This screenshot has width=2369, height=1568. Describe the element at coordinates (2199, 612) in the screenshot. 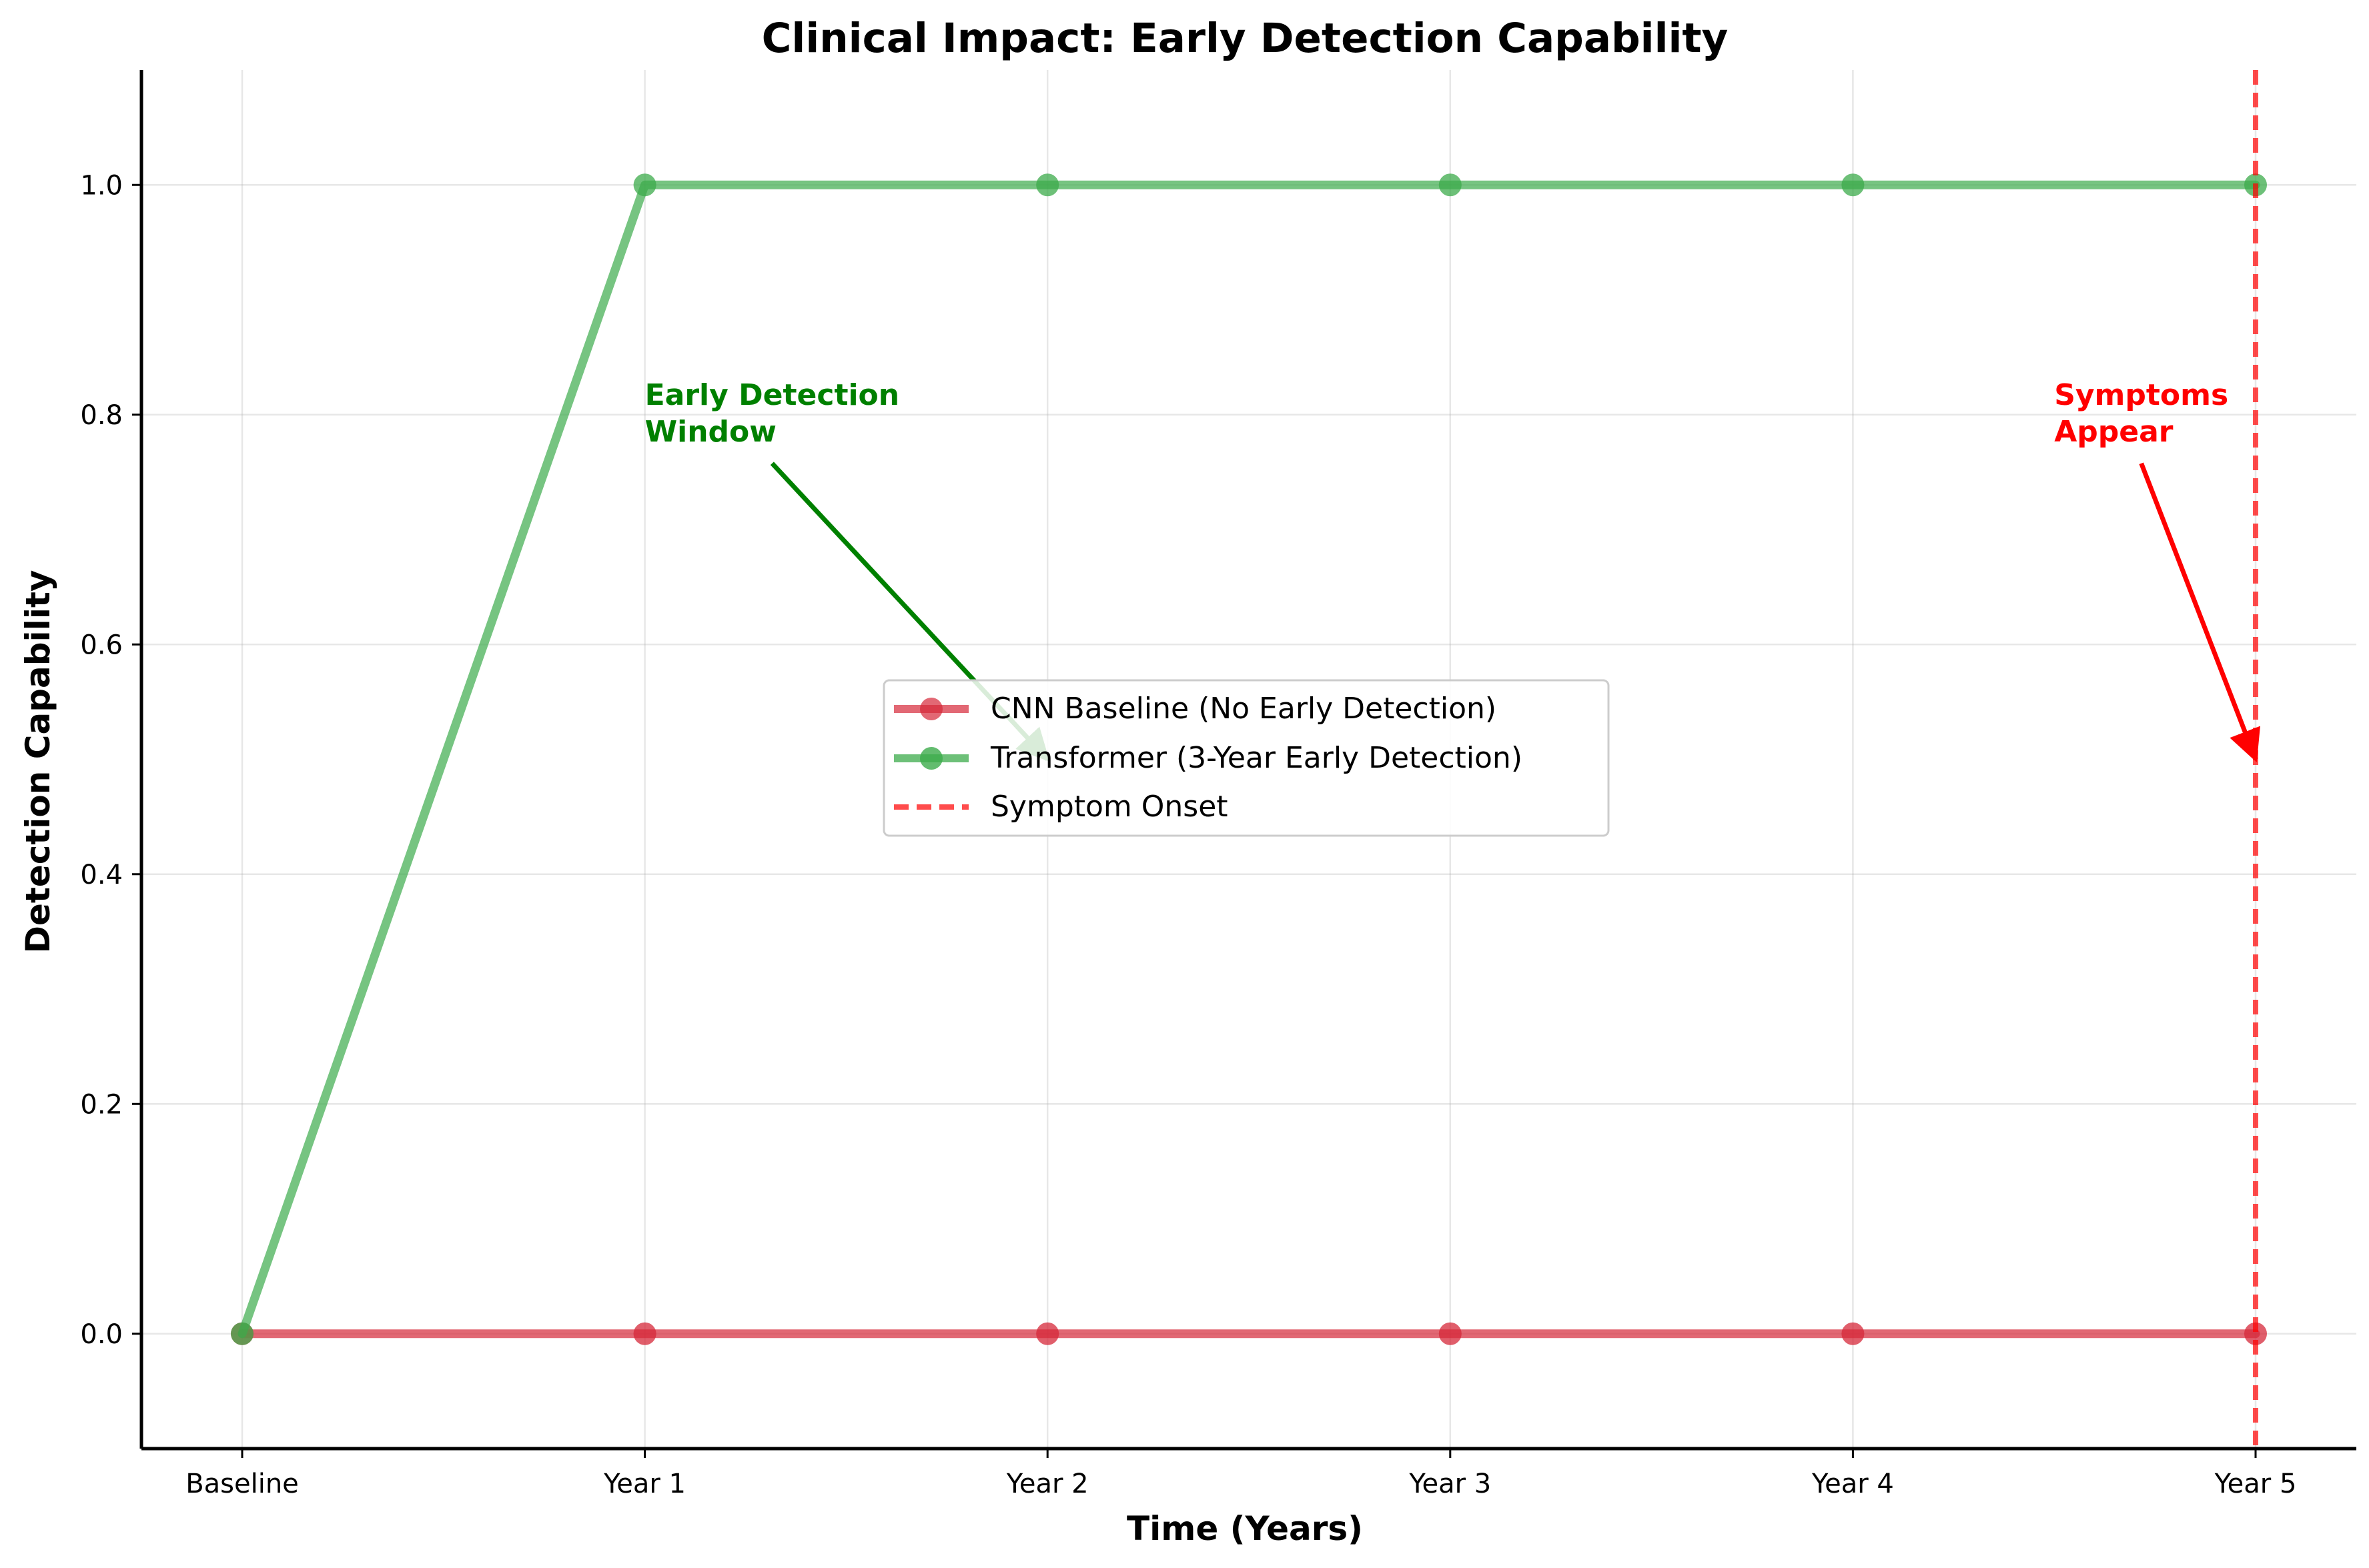

I see `annotation-arrow-symptoms` at that location.